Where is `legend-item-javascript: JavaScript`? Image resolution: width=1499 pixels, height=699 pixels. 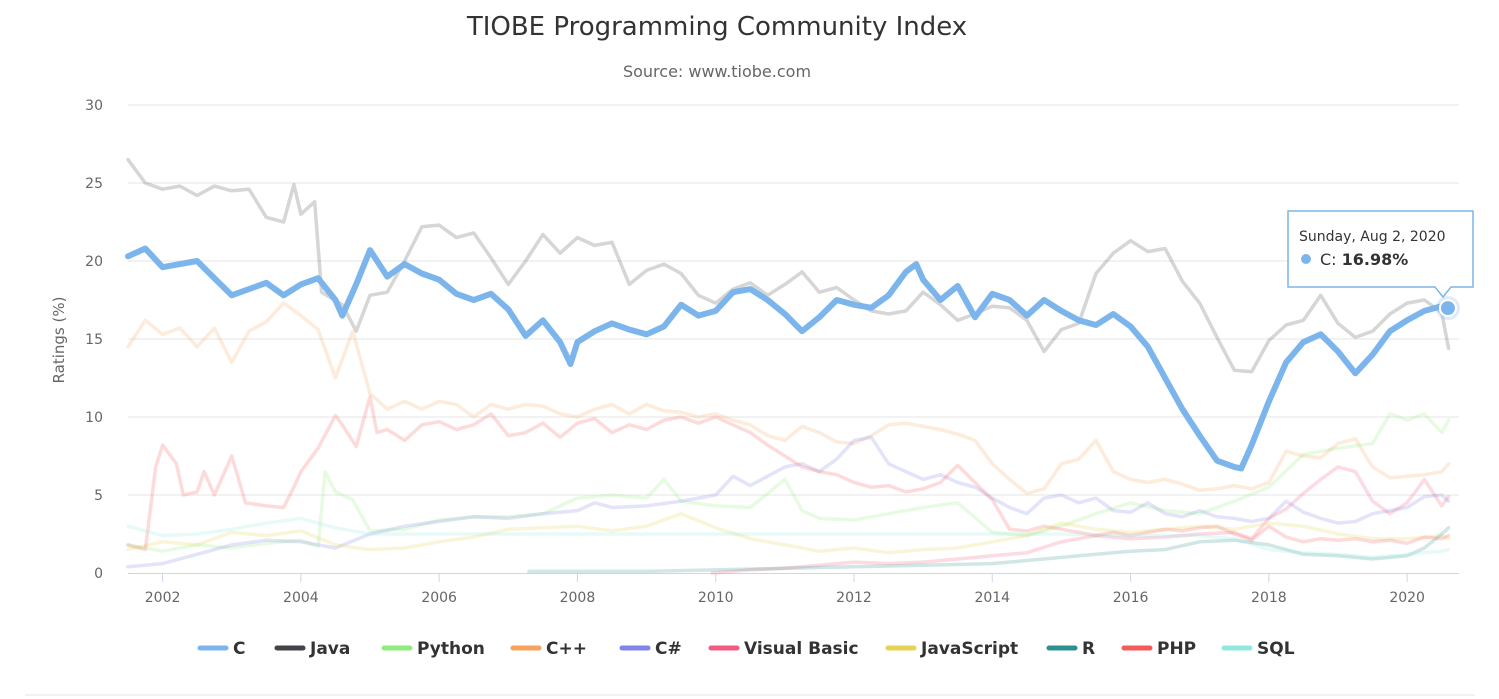 legend-item-javascript: JavaScript is located at coordinates (951, 649).